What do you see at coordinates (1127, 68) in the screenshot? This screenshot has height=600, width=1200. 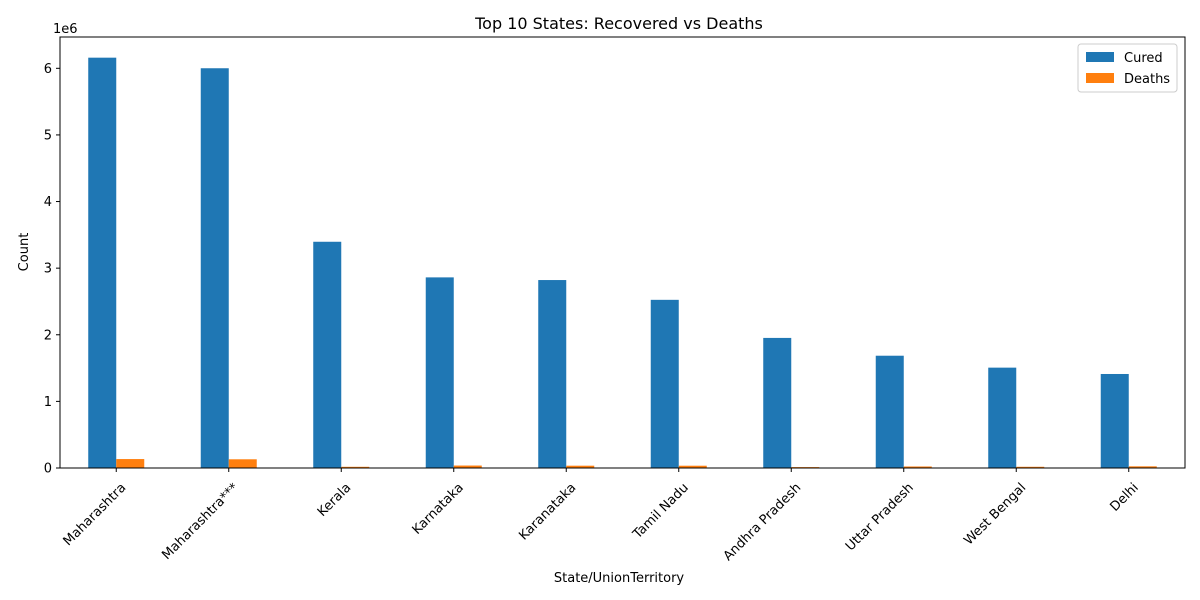 I see `legend: Cured Deaths` at bounding box center [1127, 68].